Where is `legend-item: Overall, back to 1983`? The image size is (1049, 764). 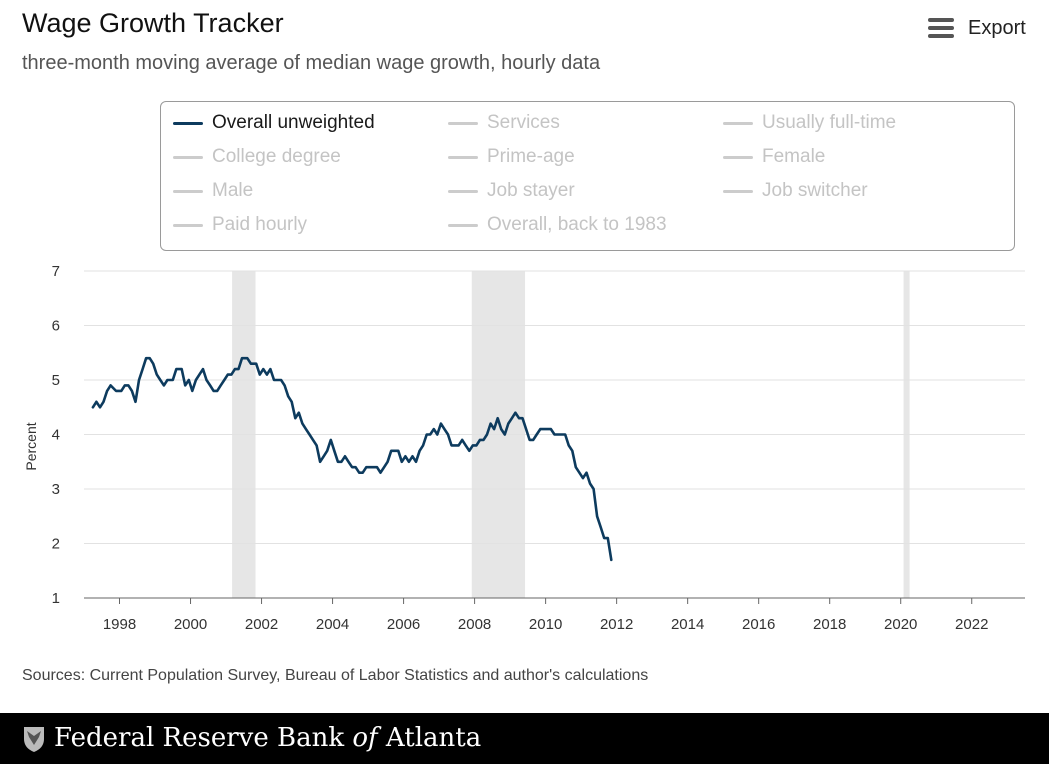
legend-item: Overall, back to 1983 is located at coordinates (557, 225).